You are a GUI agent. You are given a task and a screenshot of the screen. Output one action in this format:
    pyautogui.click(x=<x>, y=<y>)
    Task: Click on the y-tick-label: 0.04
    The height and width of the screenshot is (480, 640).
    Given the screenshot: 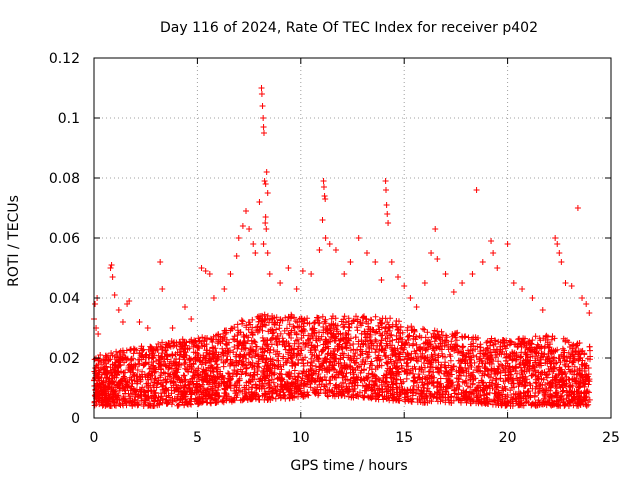 What is the action you would take?
    pyautogui.click(x=64, y=299)
    